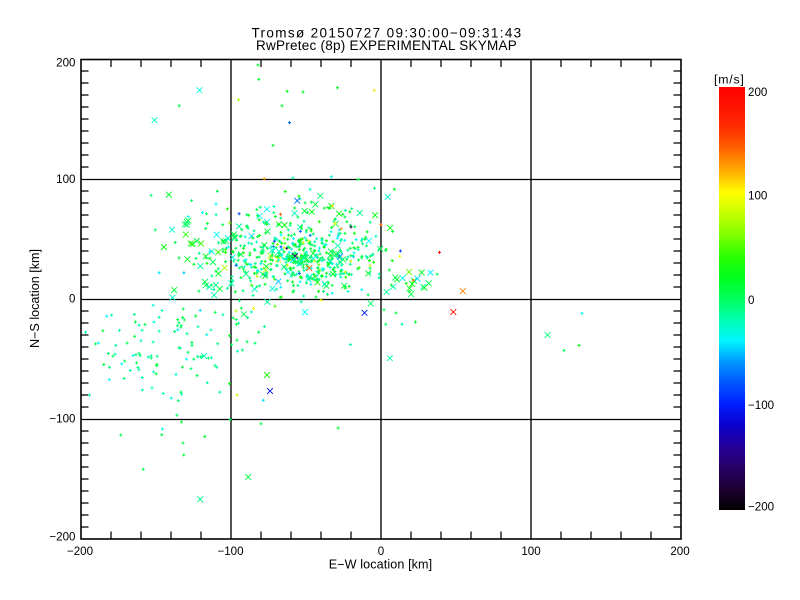  What do you see at coordinates (386, 33) in the screenshot?
I see `svg-text:Tromsø 20150727 09:30:00−09:31: Tromsø 20150727 09:30:00−09:31:43` at bounding box center [386, 33].